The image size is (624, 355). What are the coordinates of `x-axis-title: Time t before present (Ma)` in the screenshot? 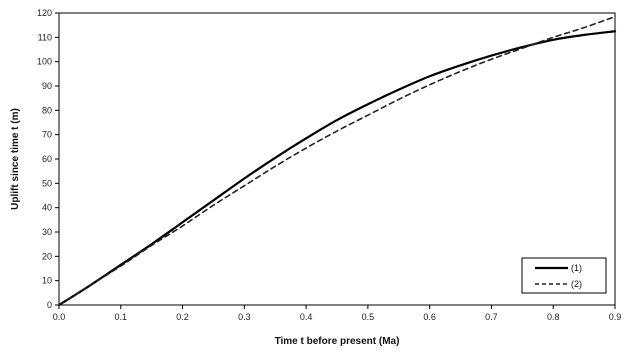 It's located at (337, 341).